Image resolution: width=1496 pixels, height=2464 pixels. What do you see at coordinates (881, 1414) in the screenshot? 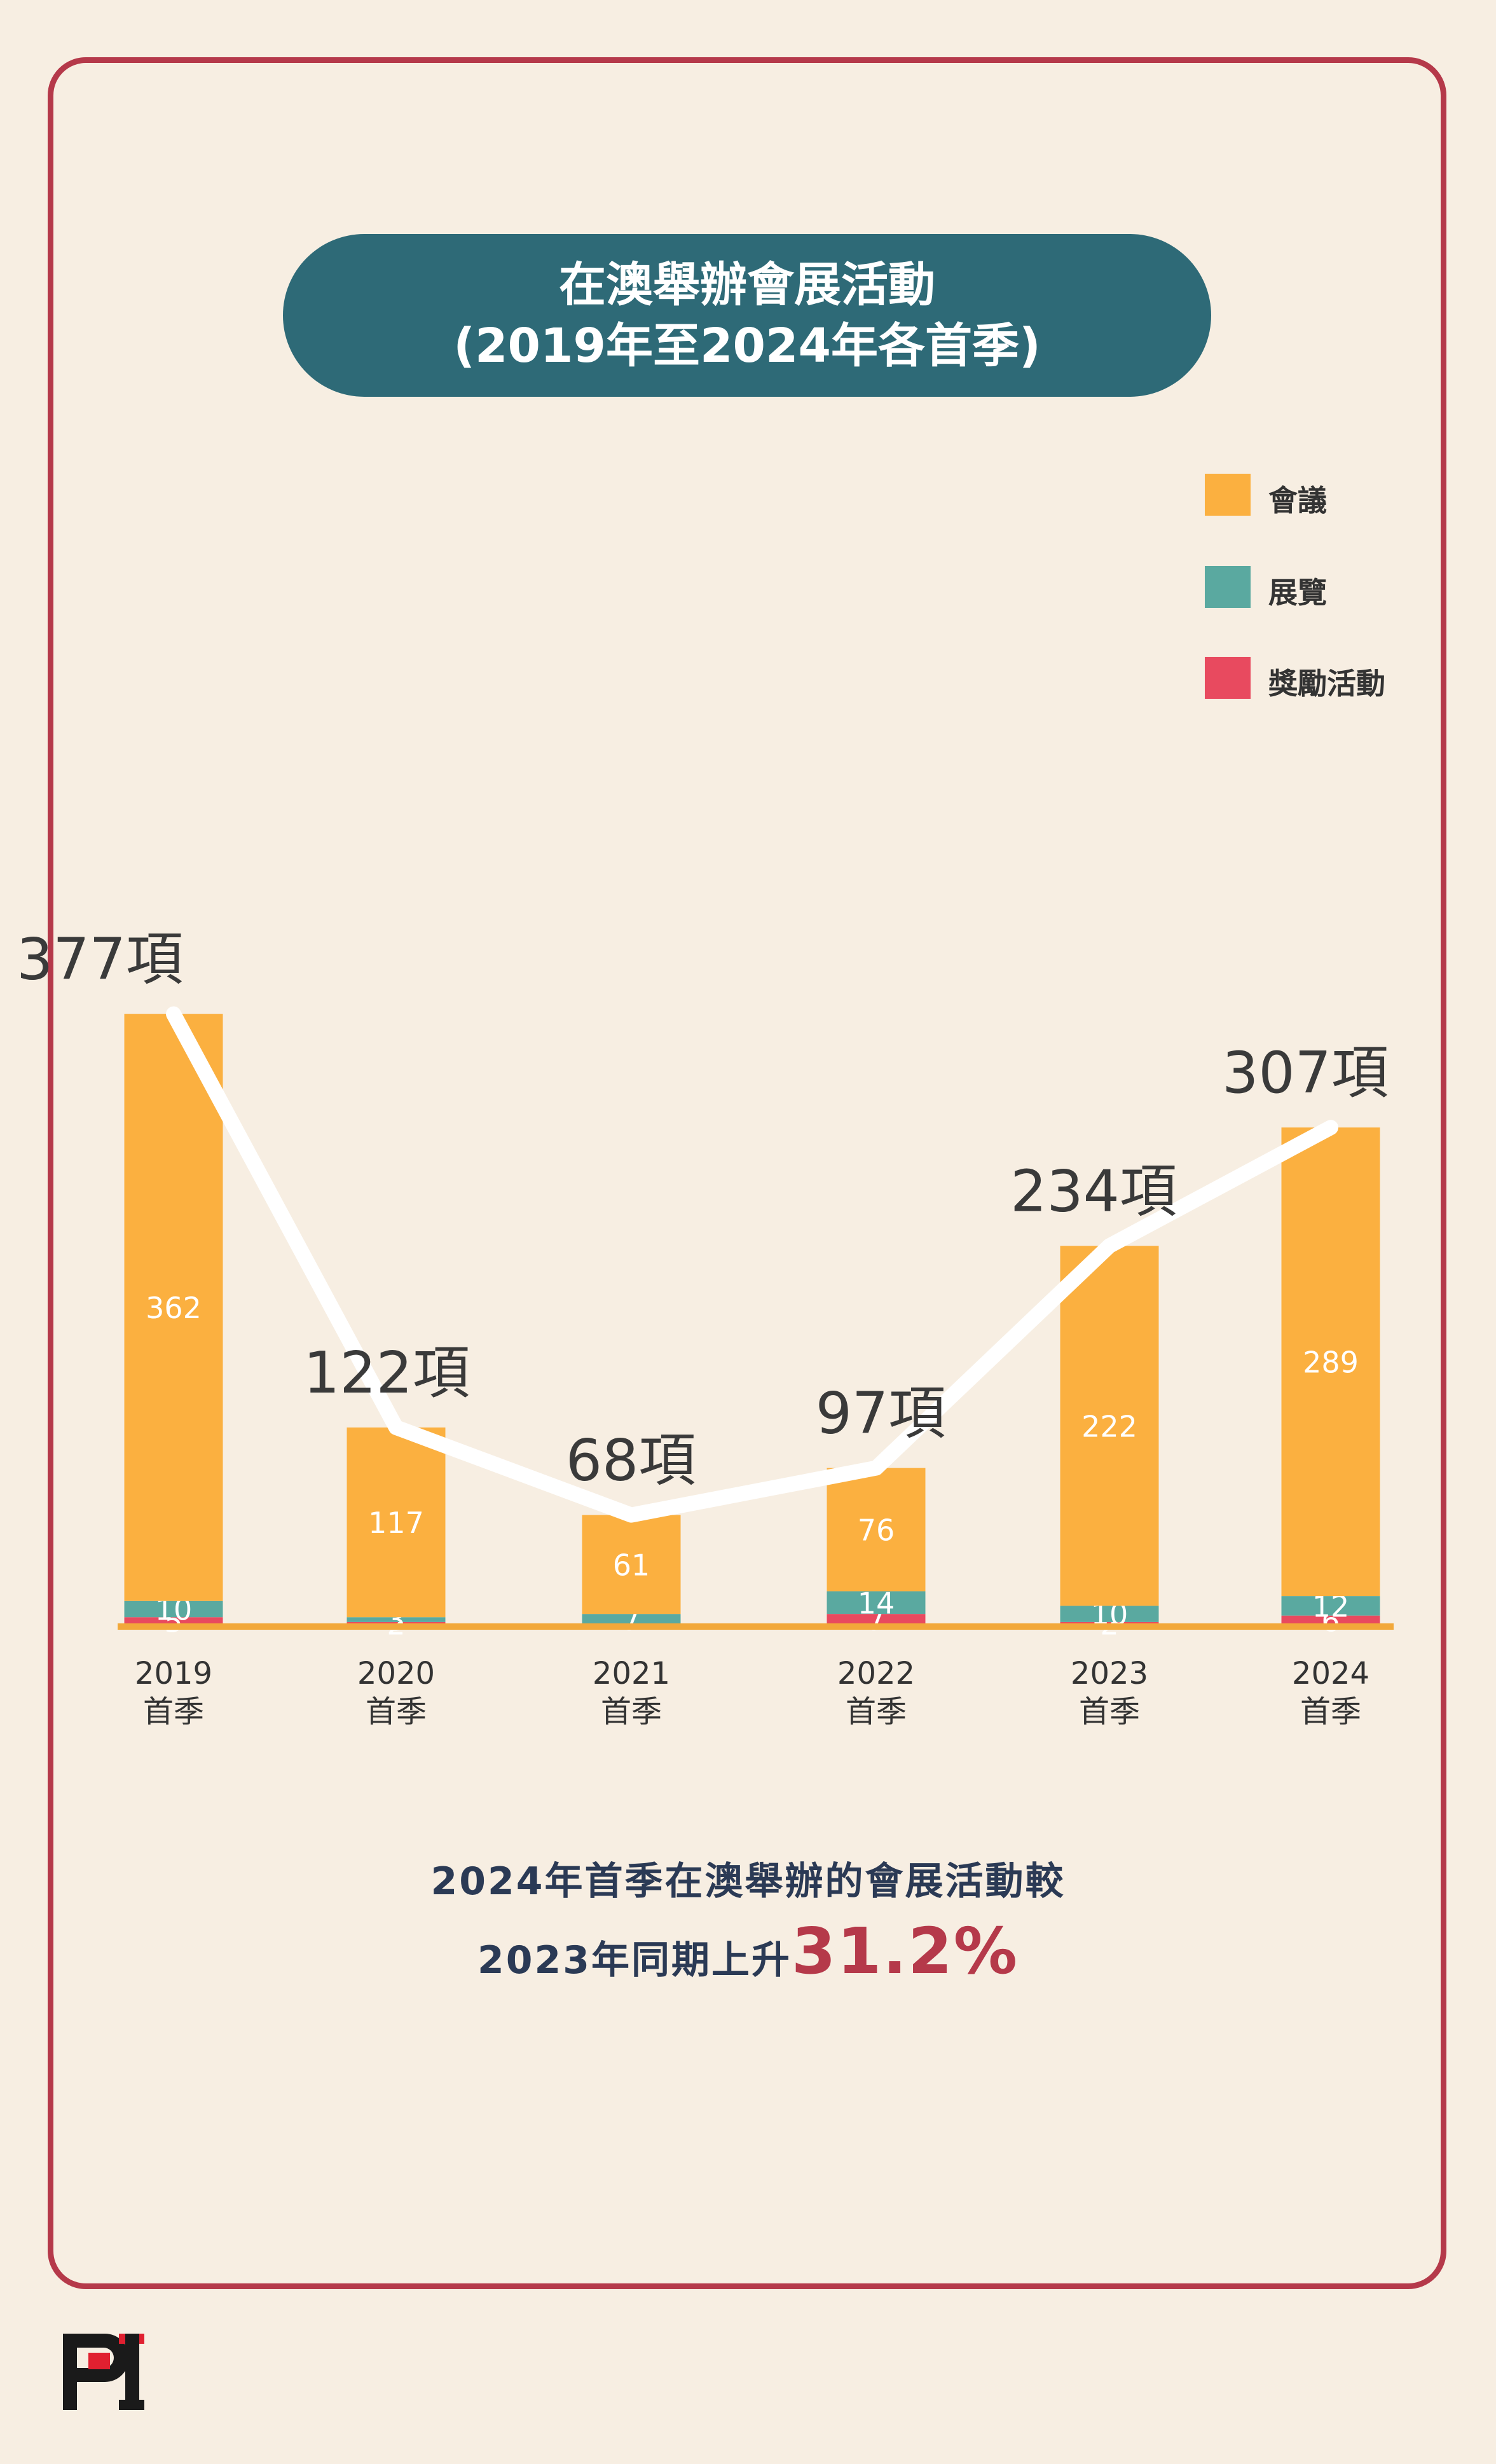
I see `total-label-2022: 97項` at bounding box center [881, 1414].